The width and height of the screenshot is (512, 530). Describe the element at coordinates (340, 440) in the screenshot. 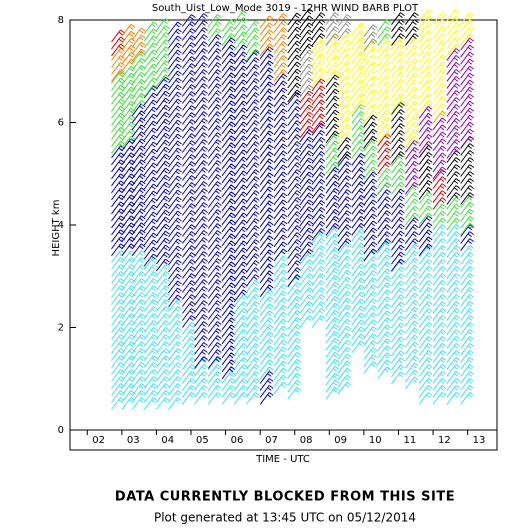

I see `x-tick-label: 09` at that location.